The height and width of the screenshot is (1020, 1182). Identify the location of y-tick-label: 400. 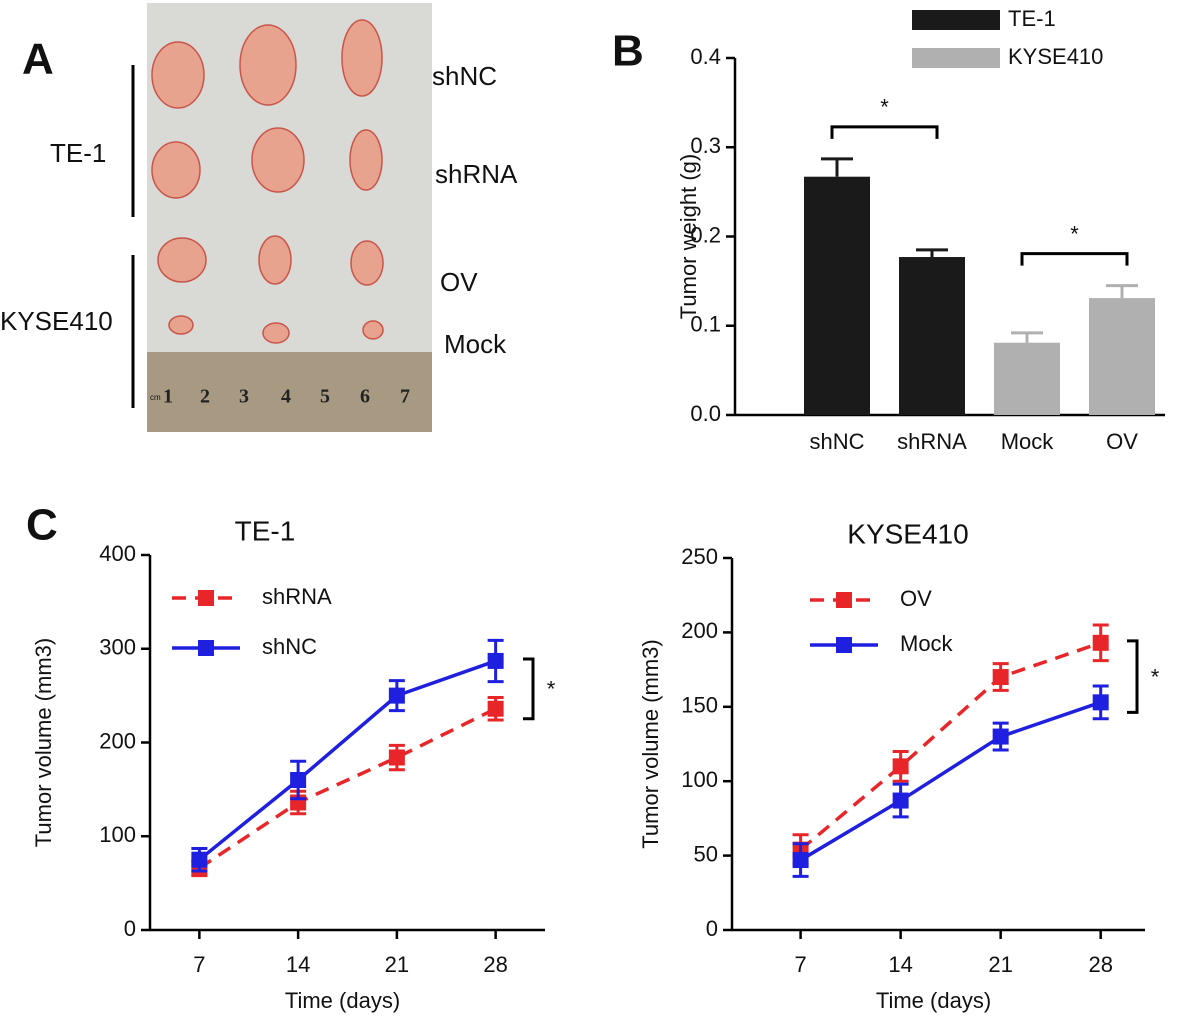
(117, 553).